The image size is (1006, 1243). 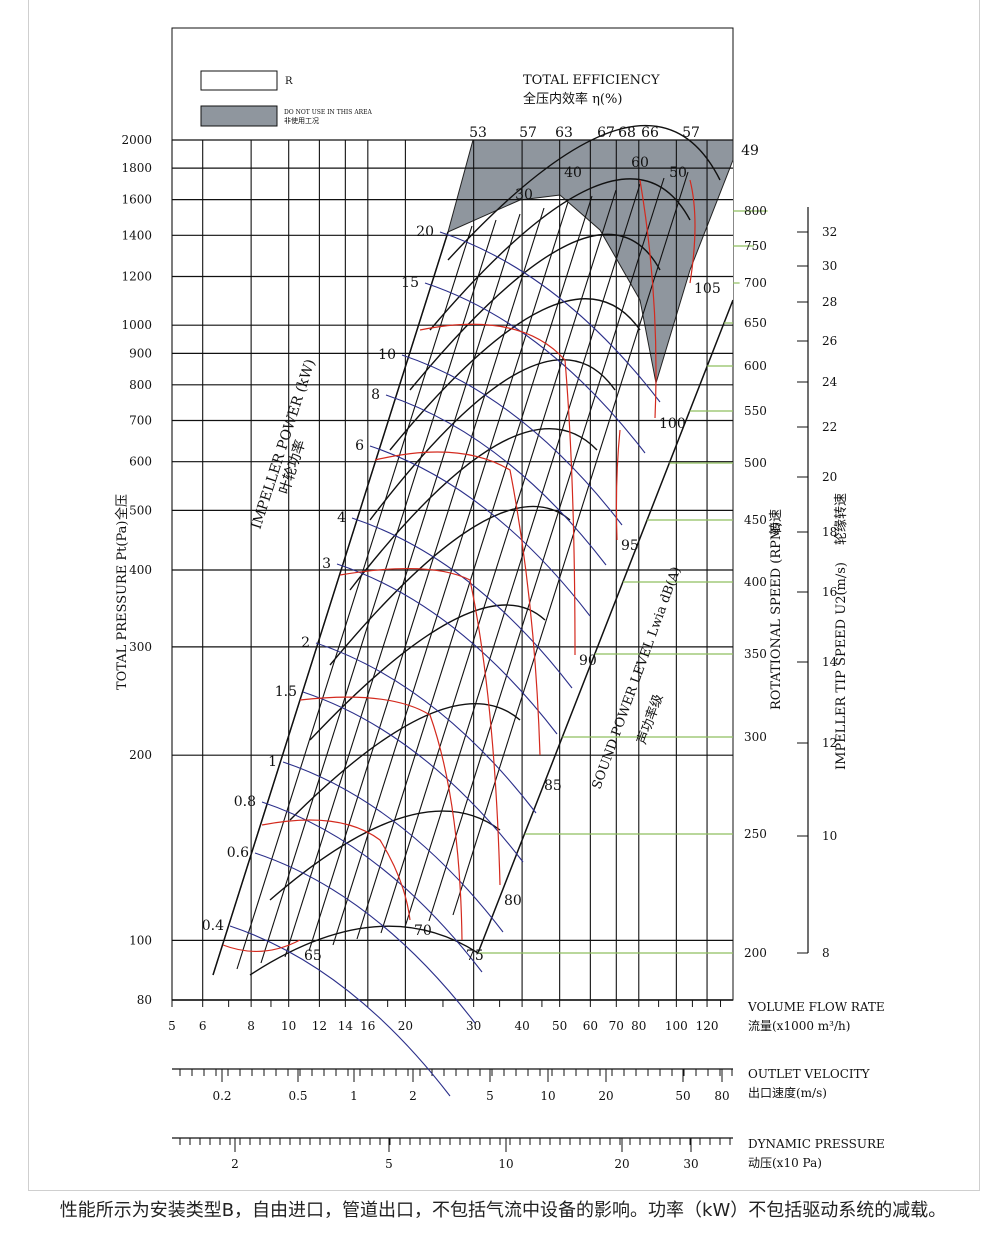 I want to click on efficiency-label: 53, so click(x=478, y=133).